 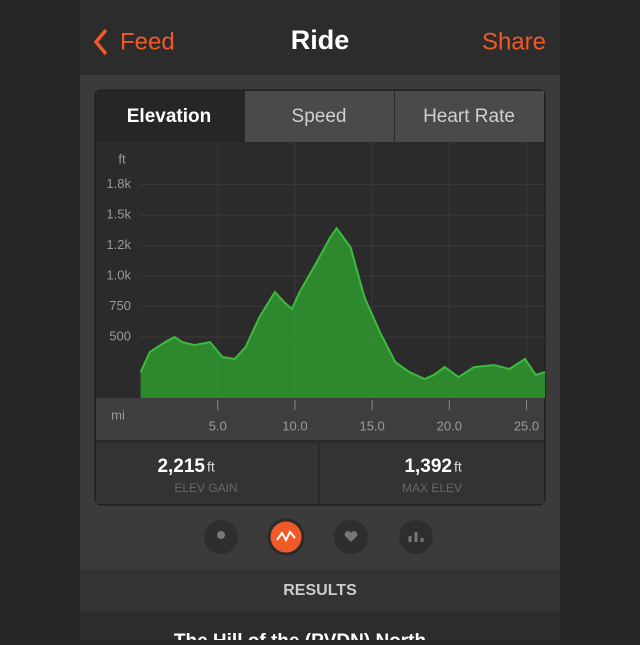 I want to click on x-axis-strip, so click(x=320, y=419).